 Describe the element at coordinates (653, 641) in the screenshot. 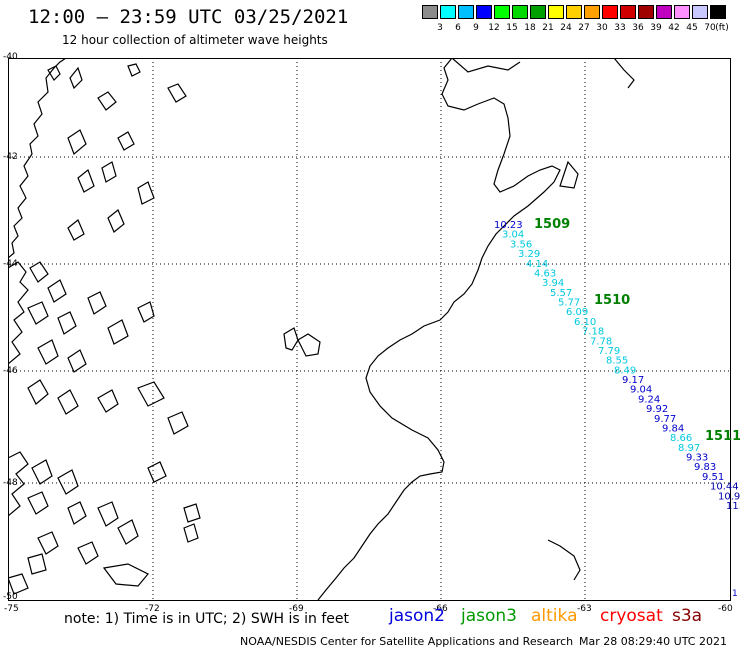

I see `generation-timestamp: Mar 28 08:29:40 UTC 2021` at that location.